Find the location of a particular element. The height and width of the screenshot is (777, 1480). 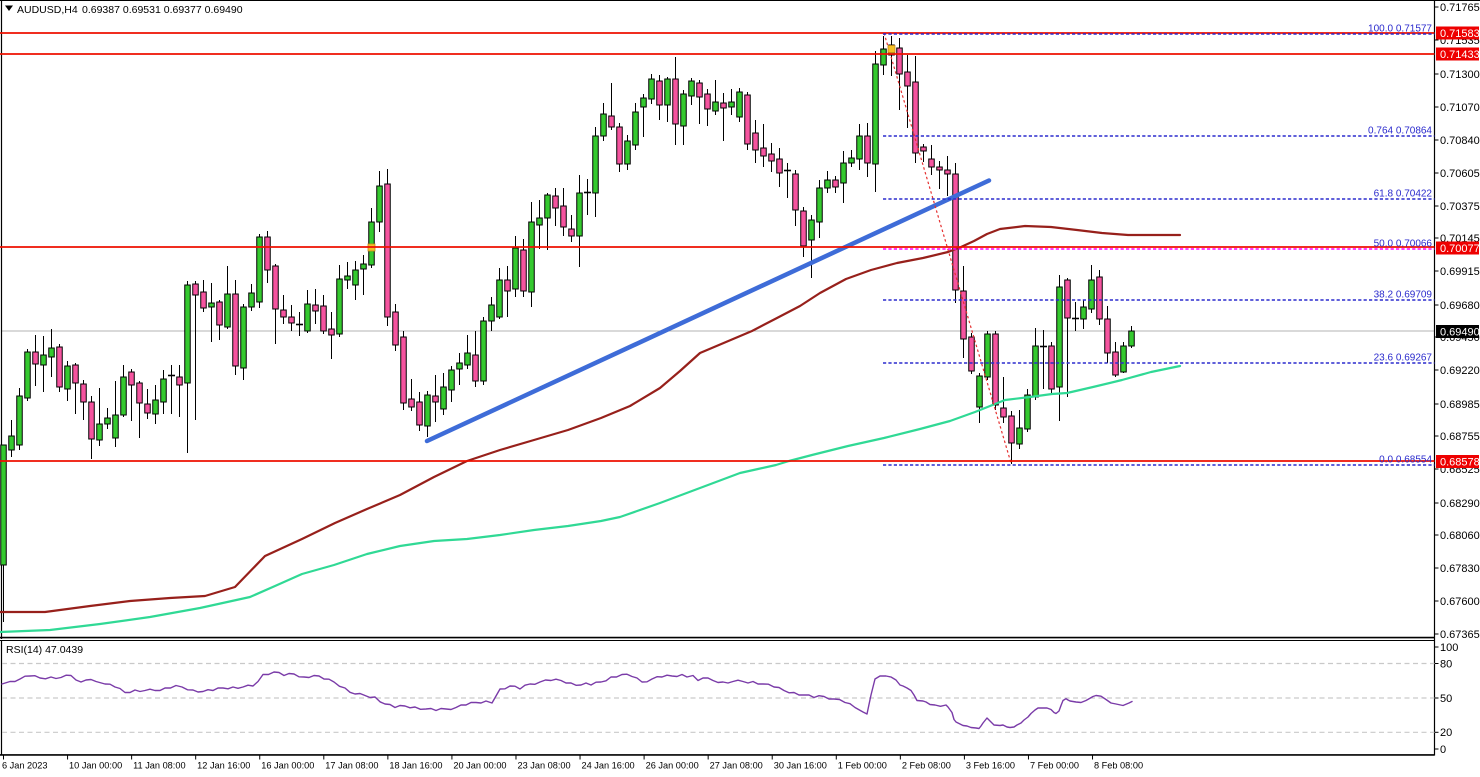

svg-text: RSI(14) 47.0439 is located at coordinates (44, 650).